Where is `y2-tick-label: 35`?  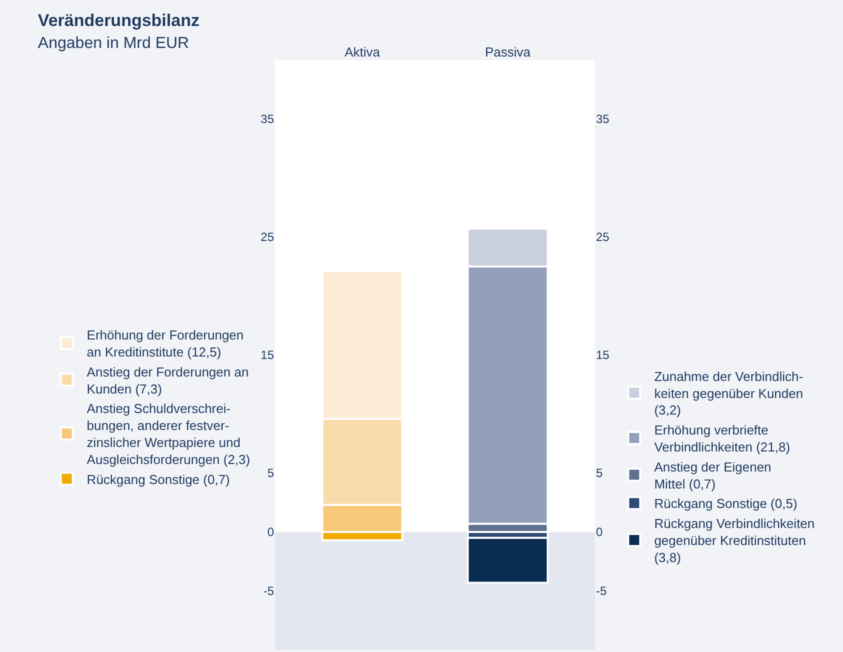
y2-tick-label: 35 is located at coordinates (603, 119).